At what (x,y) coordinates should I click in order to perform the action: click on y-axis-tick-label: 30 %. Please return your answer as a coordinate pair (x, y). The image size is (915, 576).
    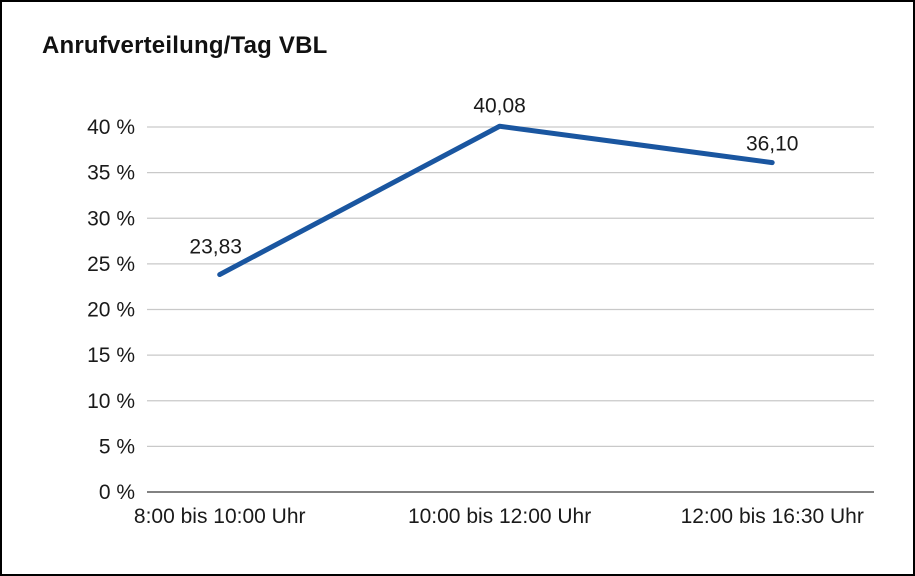
    Looking at the image, I should click on (111, 218).